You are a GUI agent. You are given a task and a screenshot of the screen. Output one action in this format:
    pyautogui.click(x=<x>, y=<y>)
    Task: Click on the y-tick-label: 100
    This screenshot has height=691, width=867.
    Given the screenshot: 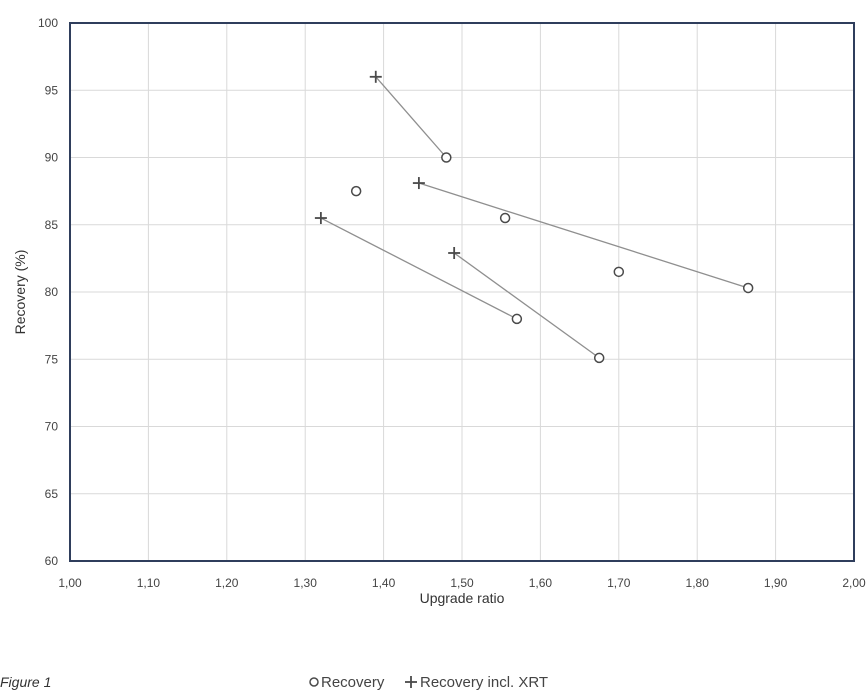 What is the action you would take?
    pyautogui.click(x=48, y=23)
    